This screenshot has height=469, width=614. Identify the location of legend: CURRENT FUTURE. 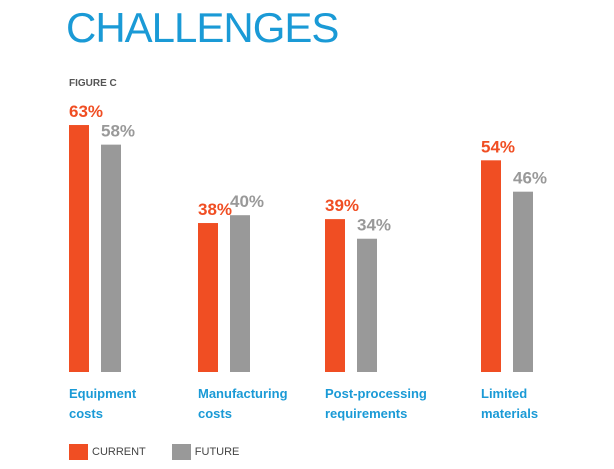
(154, 452).